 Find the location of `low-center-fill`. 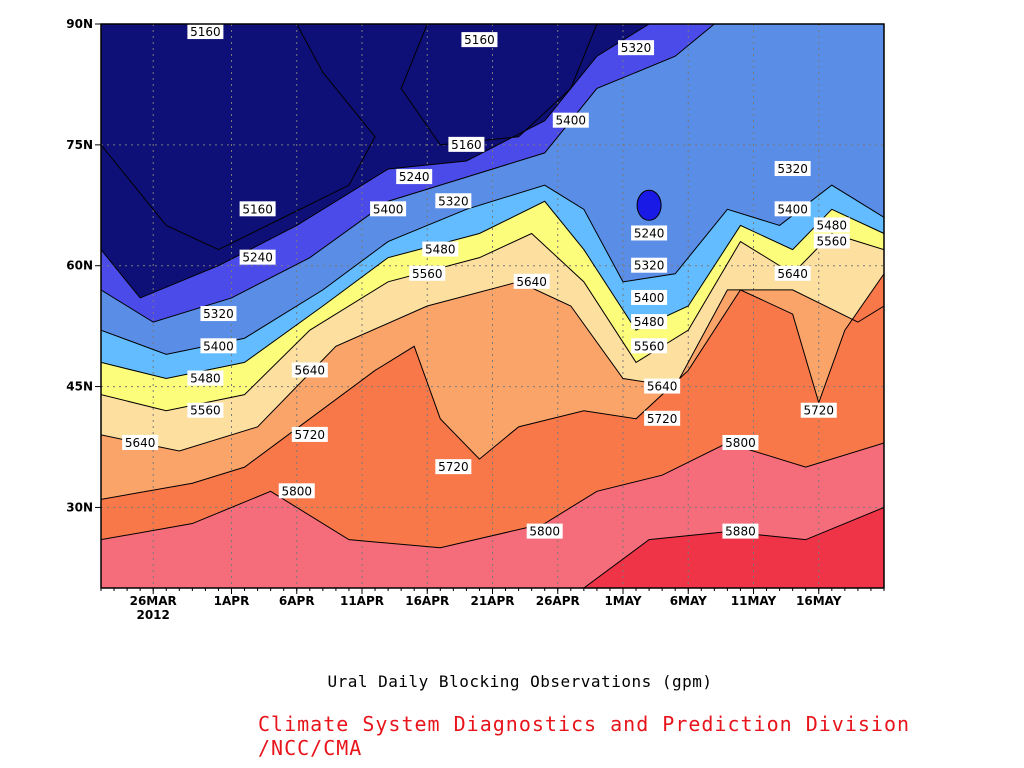

low-center-fill is located at coordinates (649, 205).